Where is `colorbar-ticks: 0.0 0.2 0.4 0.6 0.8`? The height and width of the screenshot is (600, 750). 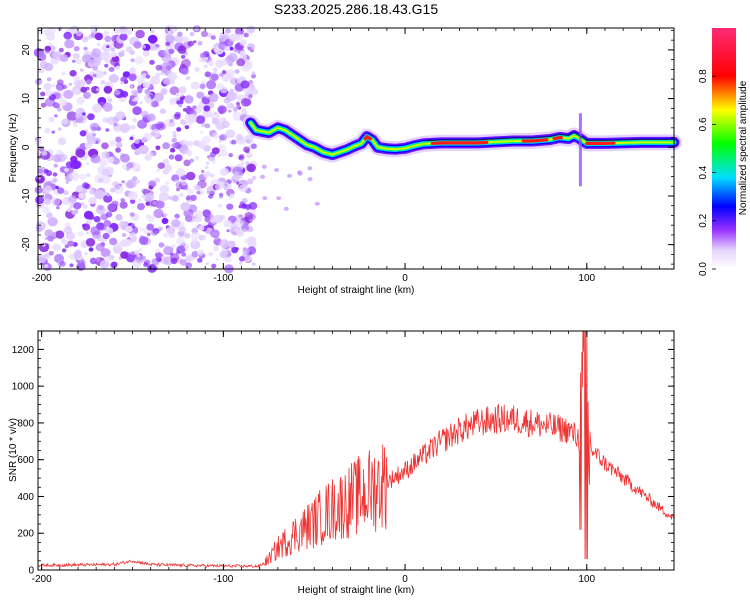
colorbar-ticks: 0.0 0.2 0.4 0.6 0.8 is located at coordinates (707, 172).